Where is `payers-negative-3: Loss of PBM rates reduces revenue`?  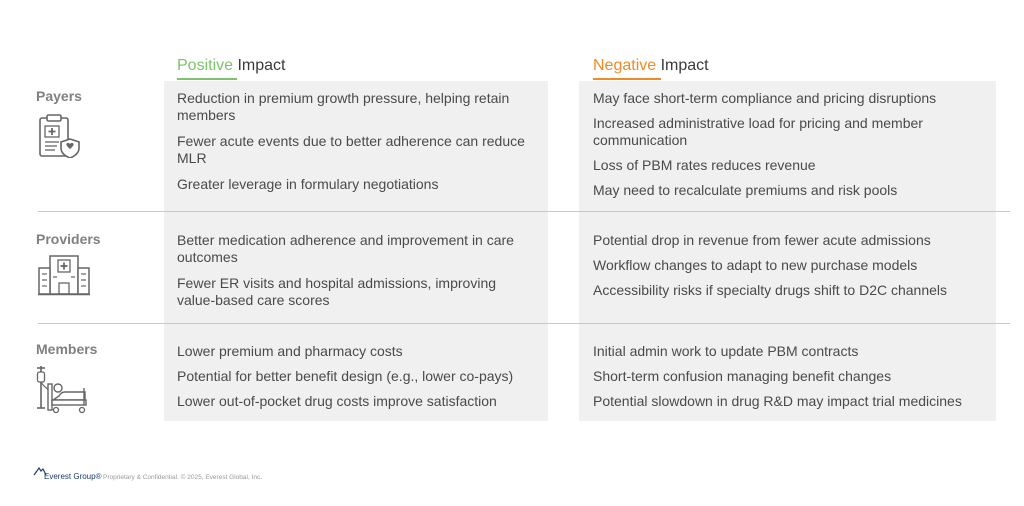 payers-negative-3: Loss of PBM rates reduces revenue is located at coordinates (704, 165).